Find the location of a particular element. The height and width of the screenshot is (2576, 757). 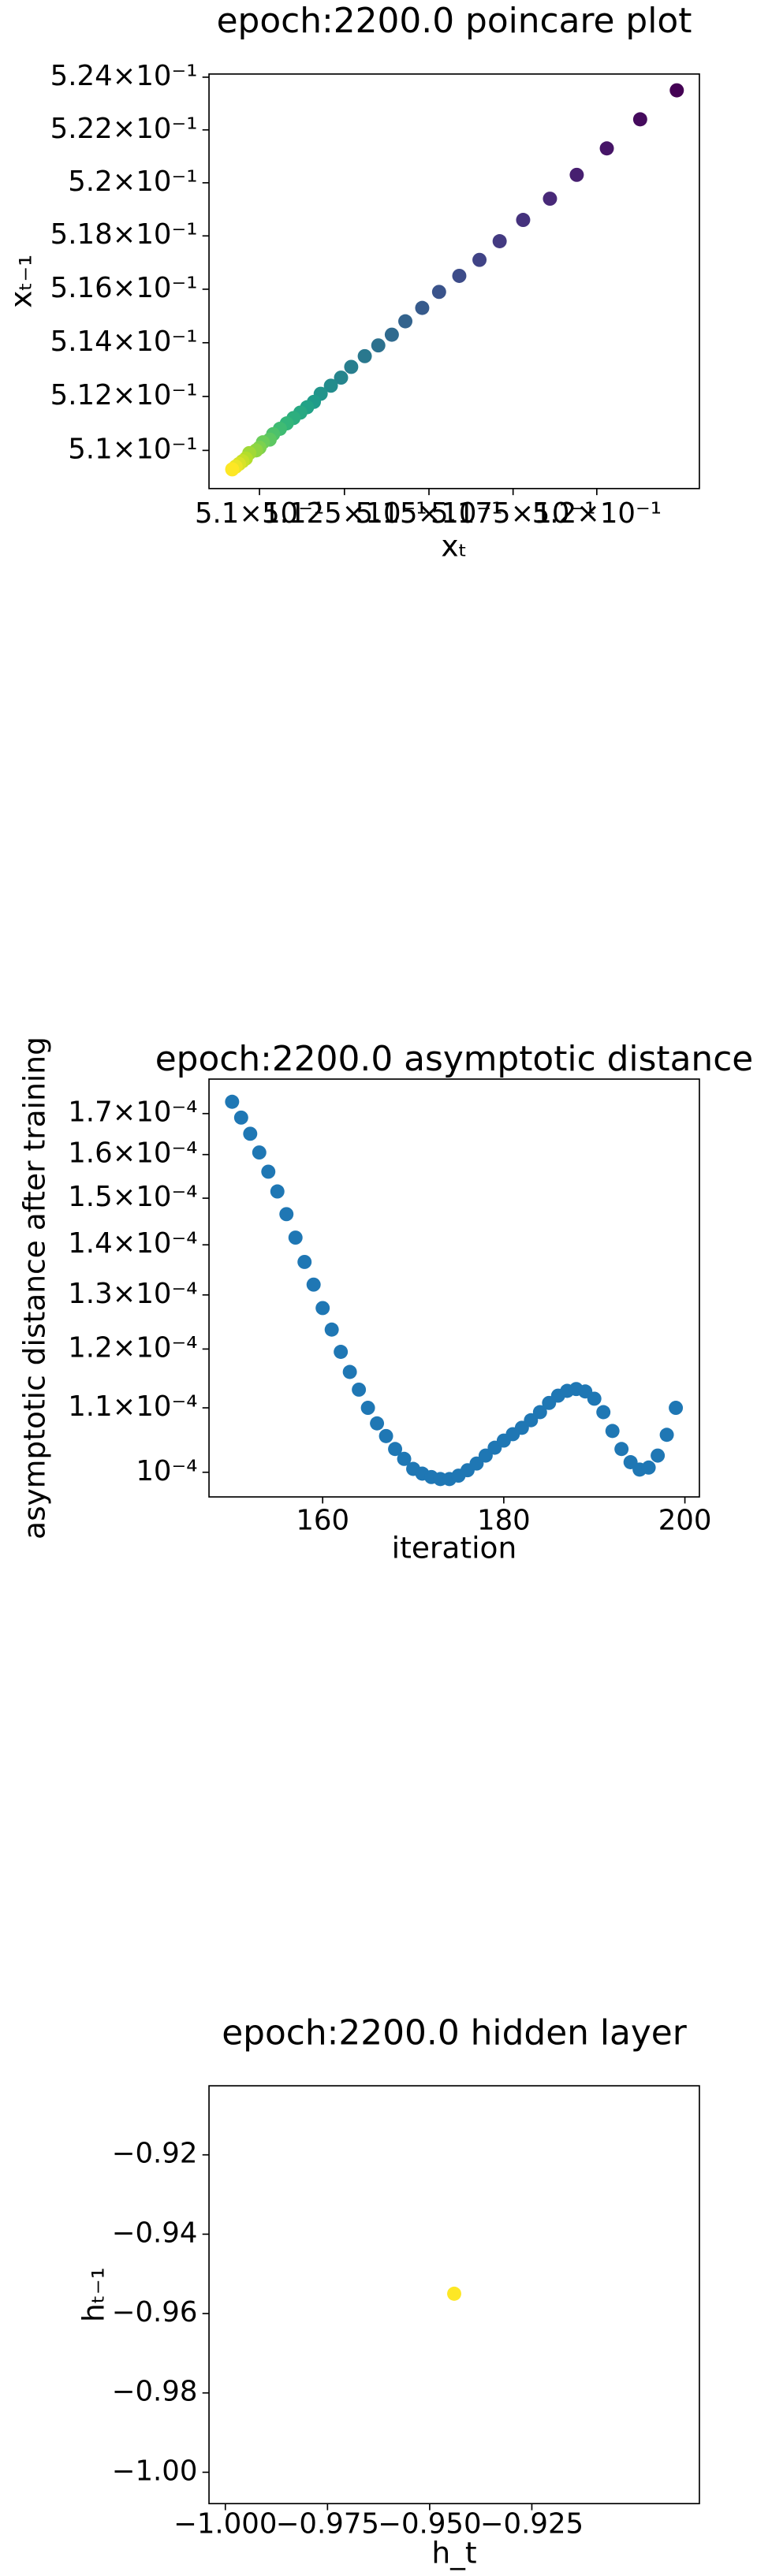

y-tick-label: 5.16×10⁻¹ is located at coordinates (124, 288).